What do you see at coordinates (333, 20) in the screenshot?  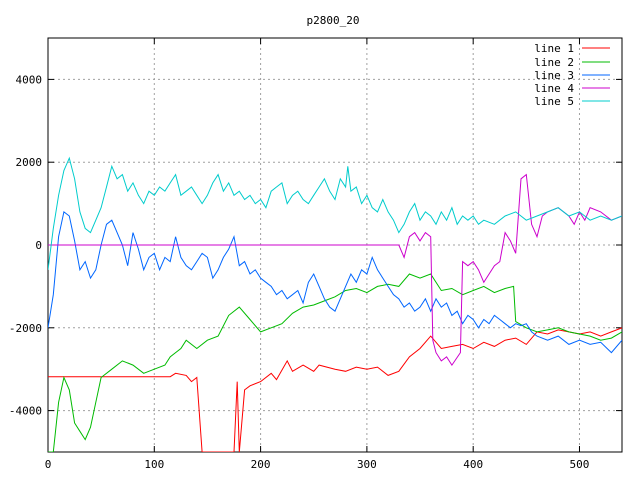 I see `chart-title: p2800_20` at bounding box center [333, 20].